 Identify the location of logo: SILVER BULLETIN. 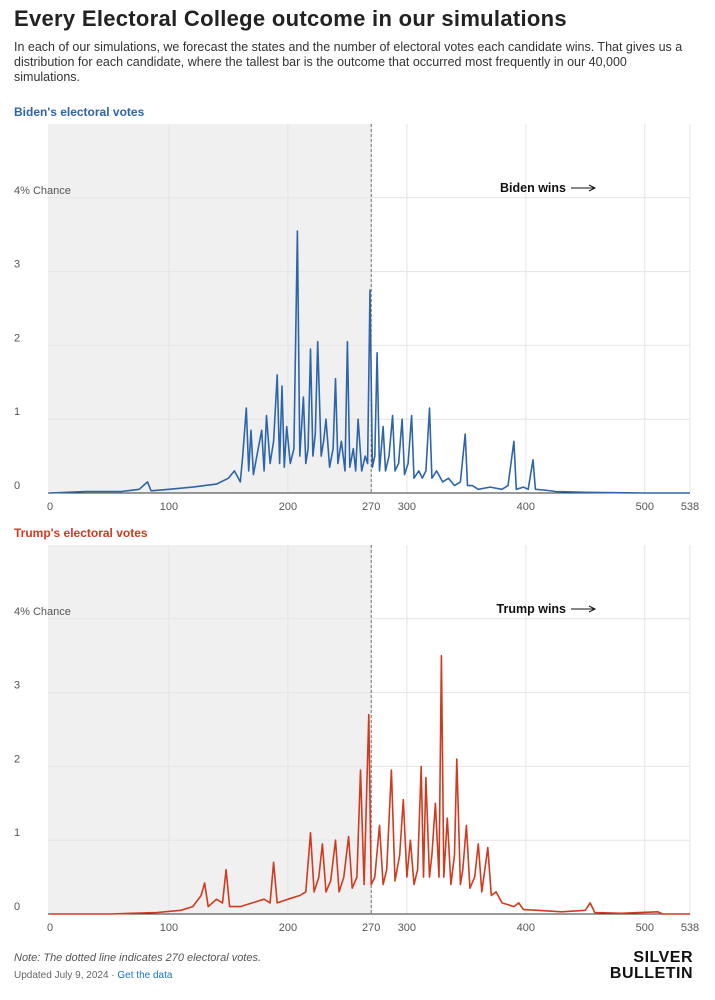
(651, 965).